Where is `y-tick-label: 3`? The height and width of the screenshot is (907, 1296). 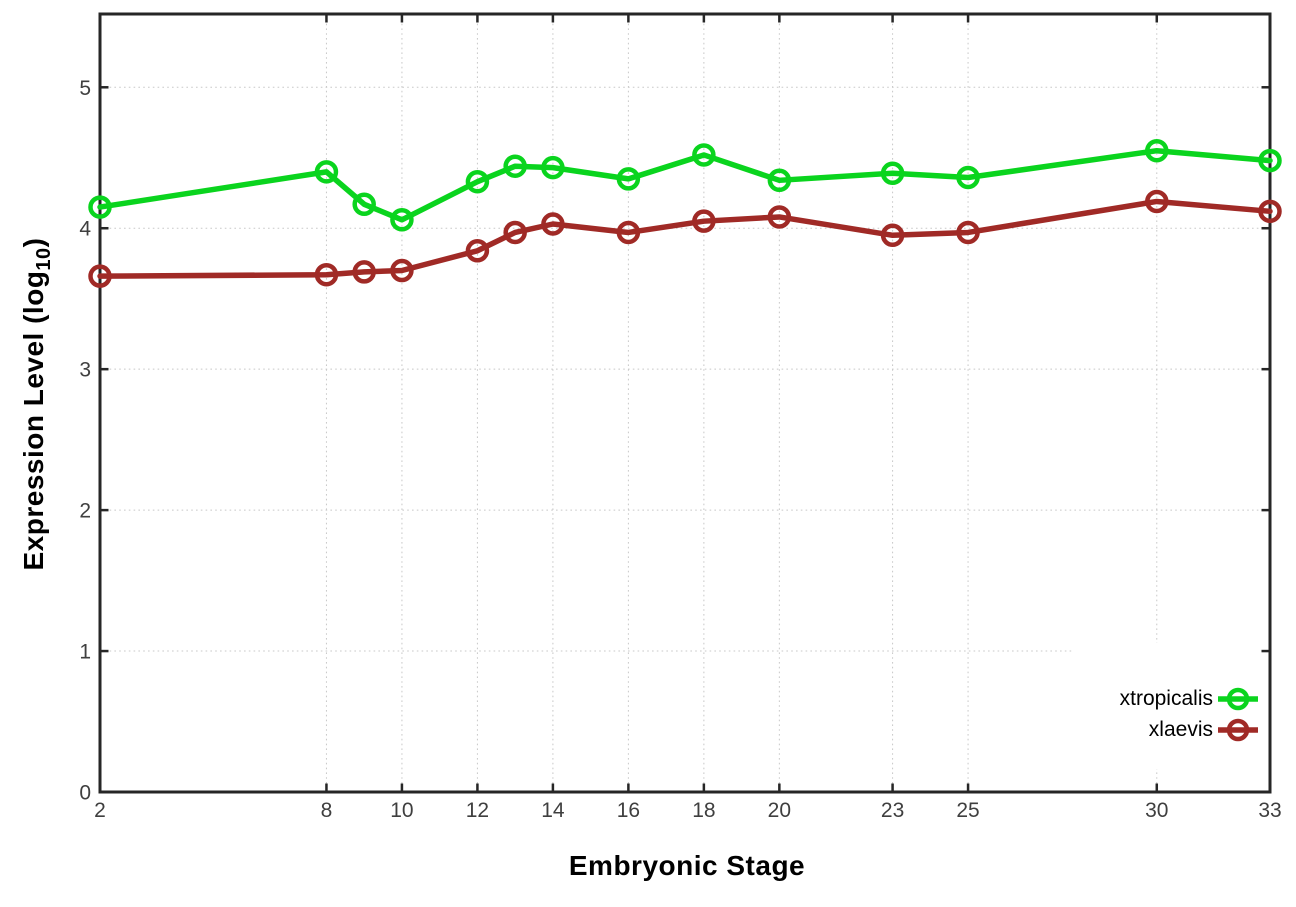
y-tick-label: 3 is located at coordinates (85, 370).